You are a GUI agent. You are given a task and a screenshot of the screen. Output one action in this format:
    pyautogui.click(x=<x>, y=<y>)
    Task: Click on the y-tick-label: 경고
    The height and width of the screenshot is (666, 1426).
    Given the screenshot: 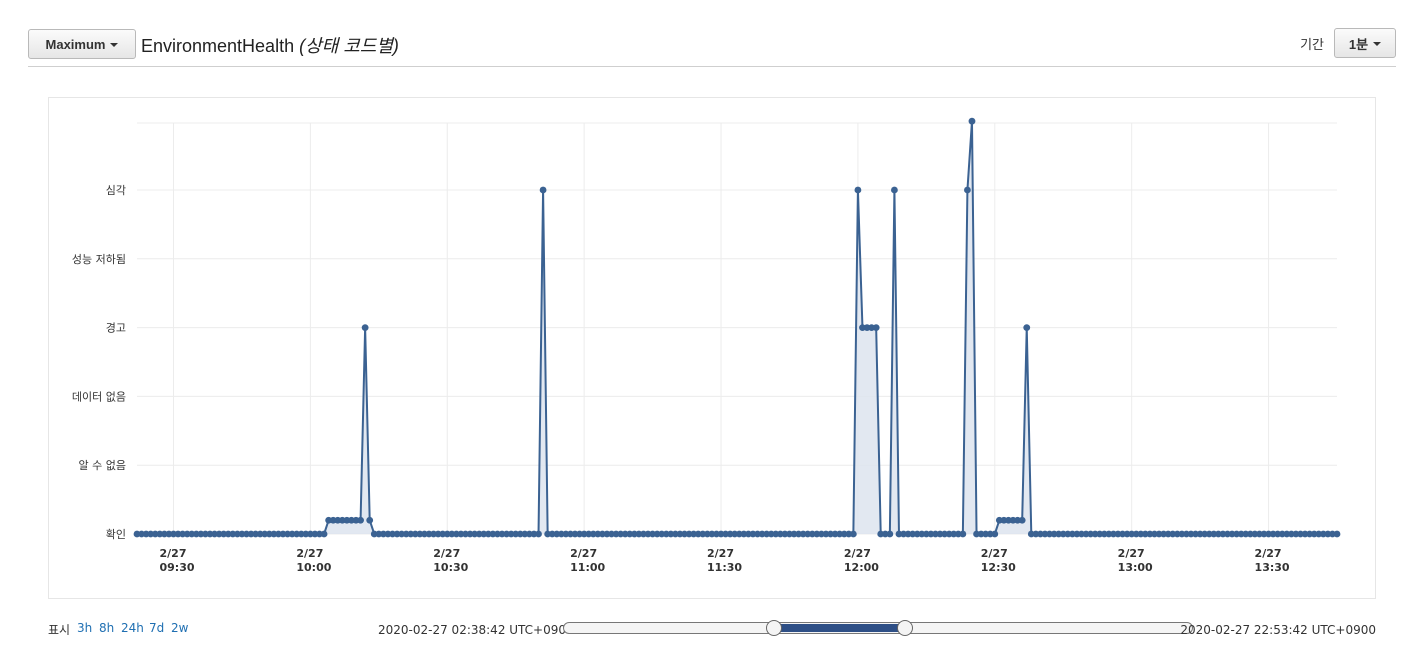 What is the action you would take?
    pyautogui.click(x=116, y=328)
    